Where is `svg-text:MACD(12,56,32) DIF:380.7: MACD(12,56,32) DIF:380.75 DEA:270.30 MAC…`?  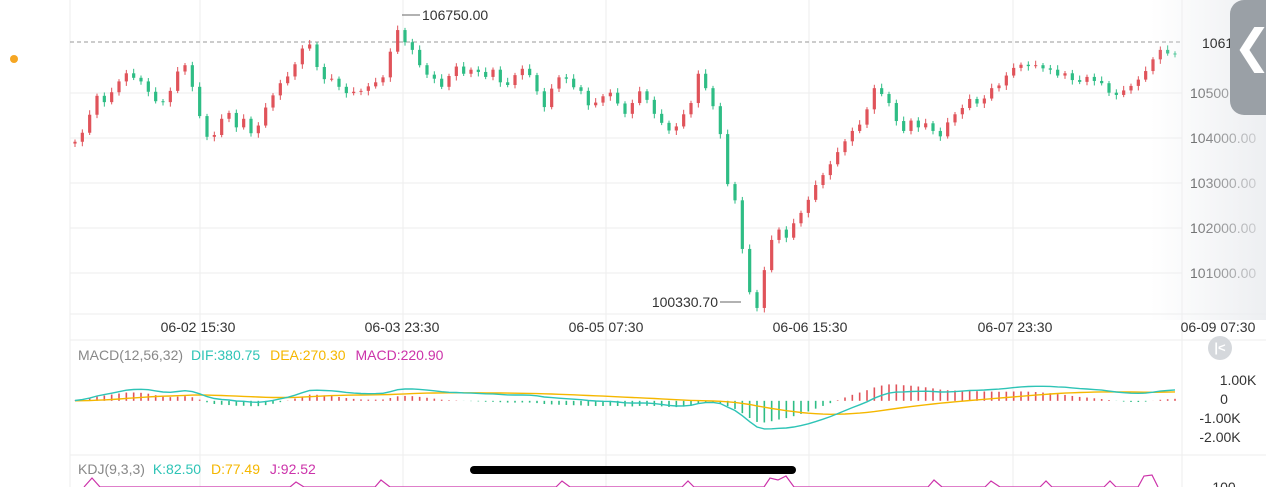
svg-text:MACD(12,56,32) DIF:380.7: MACD(12,56,32) DIF:380.75 DEA:270.30 MAC… is located at coordinates (261, 355).